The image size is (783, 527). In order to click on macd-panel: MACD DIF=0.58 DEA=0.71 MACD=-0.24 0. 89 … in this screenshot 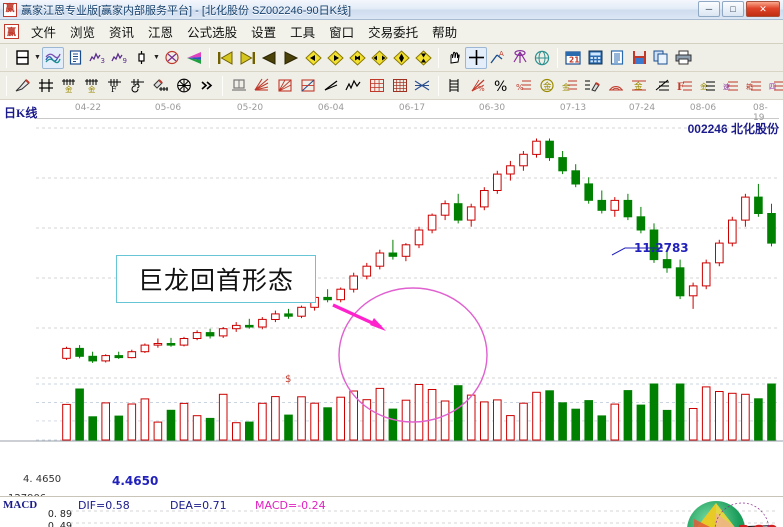, I will do `click(391, 512)`.